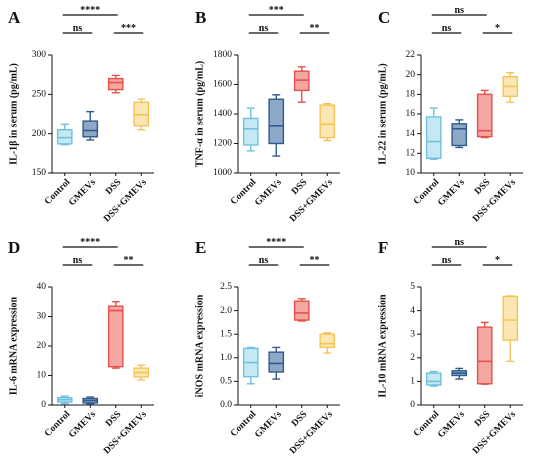 This screenshot has width=550, height=466. What do you see at coordinates (383, 247) in the screenshot?
I see `panel-label: F` at bounding box center [383, 247].